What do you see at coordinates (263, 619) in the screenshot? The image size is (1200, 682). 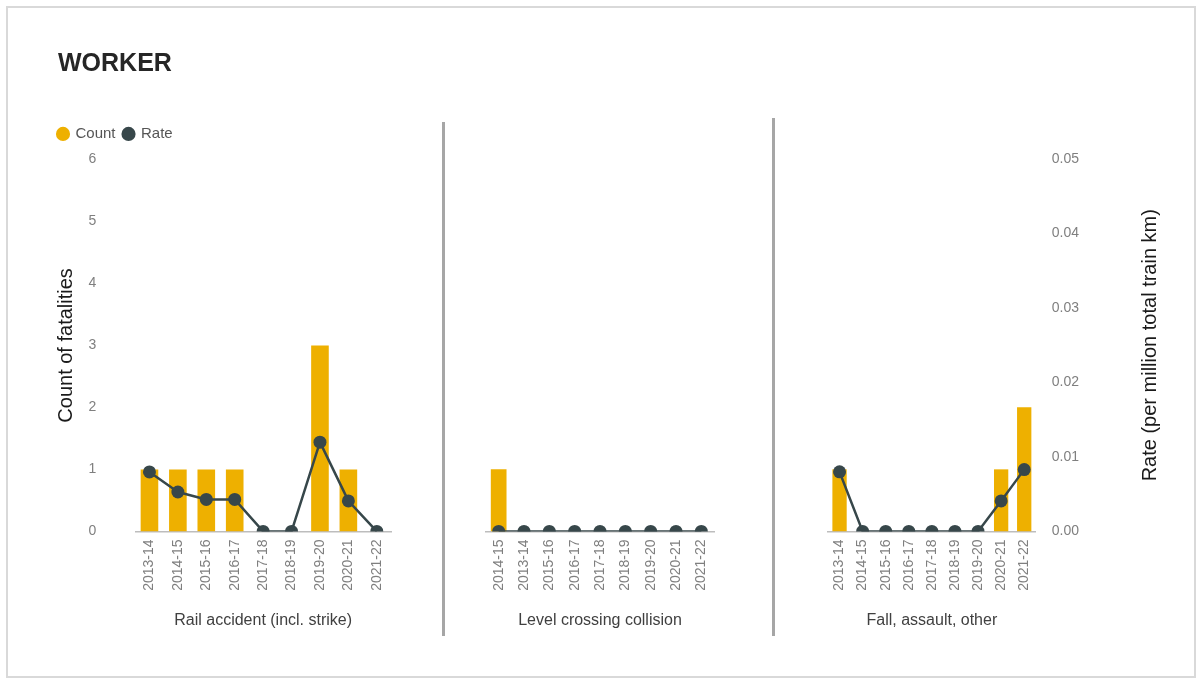 I see `x-axis-title: Rail accident (incl. strike)` at bounding box center [263, 619].